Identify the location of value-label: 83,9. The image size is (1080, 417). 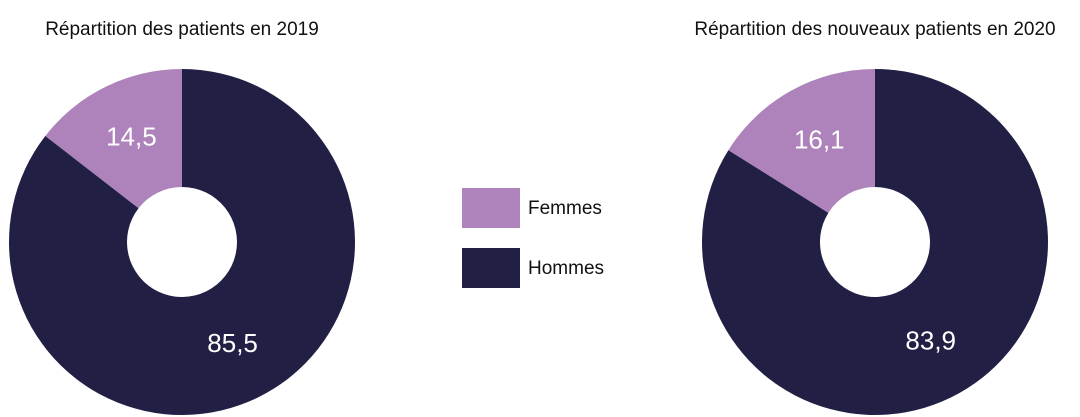
(930, 340).